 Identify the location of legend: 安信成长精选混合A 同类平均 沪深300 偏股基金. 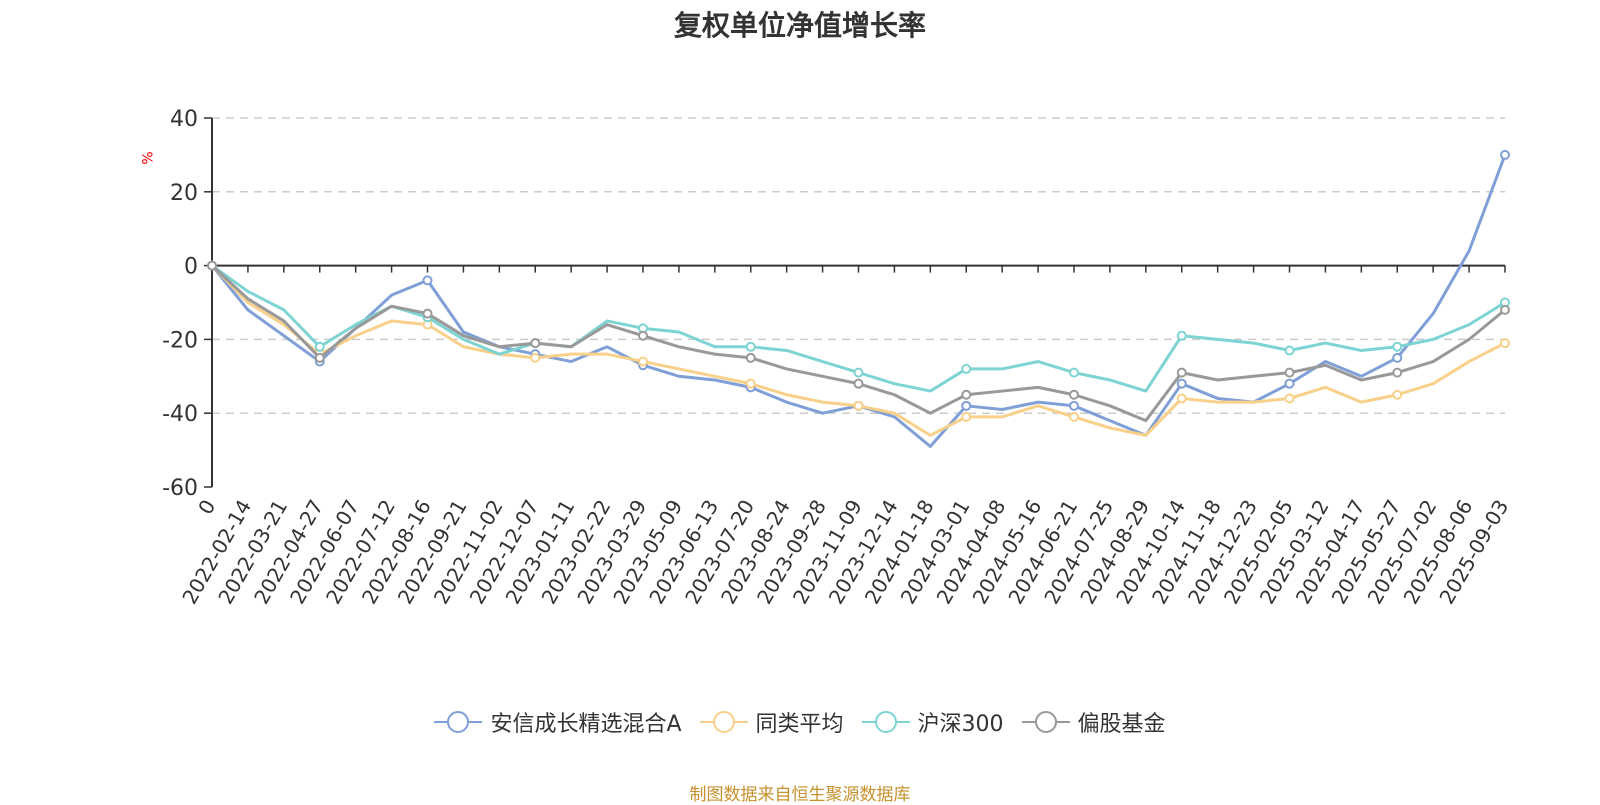
(800, 722).